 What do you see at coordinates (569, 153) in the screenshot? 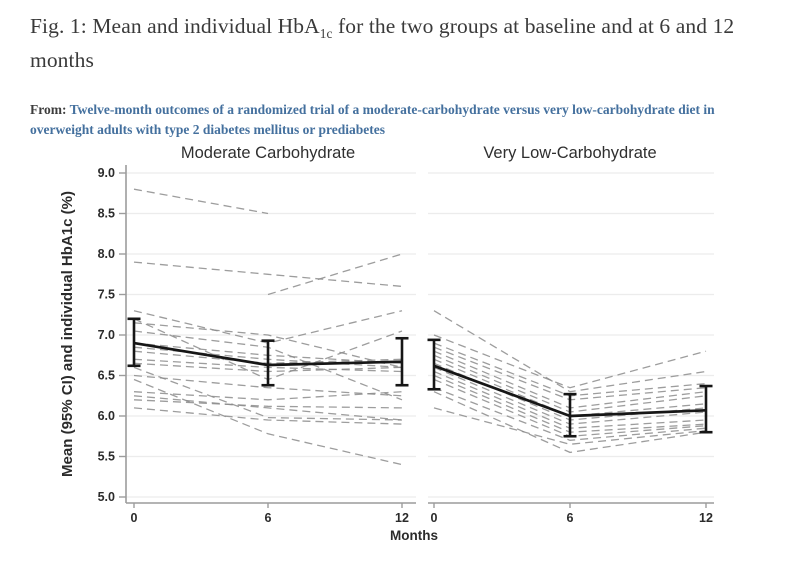
I see `panel-title: Very Low-Carbohydrate` at bounding box center [569, 153].